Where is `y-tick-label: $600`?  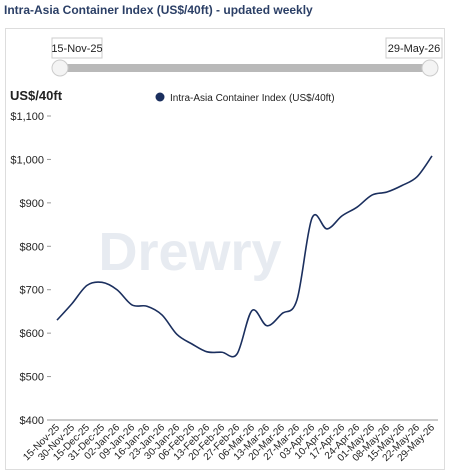 y-tick-label: $600 is located at coordinates (32, 334).